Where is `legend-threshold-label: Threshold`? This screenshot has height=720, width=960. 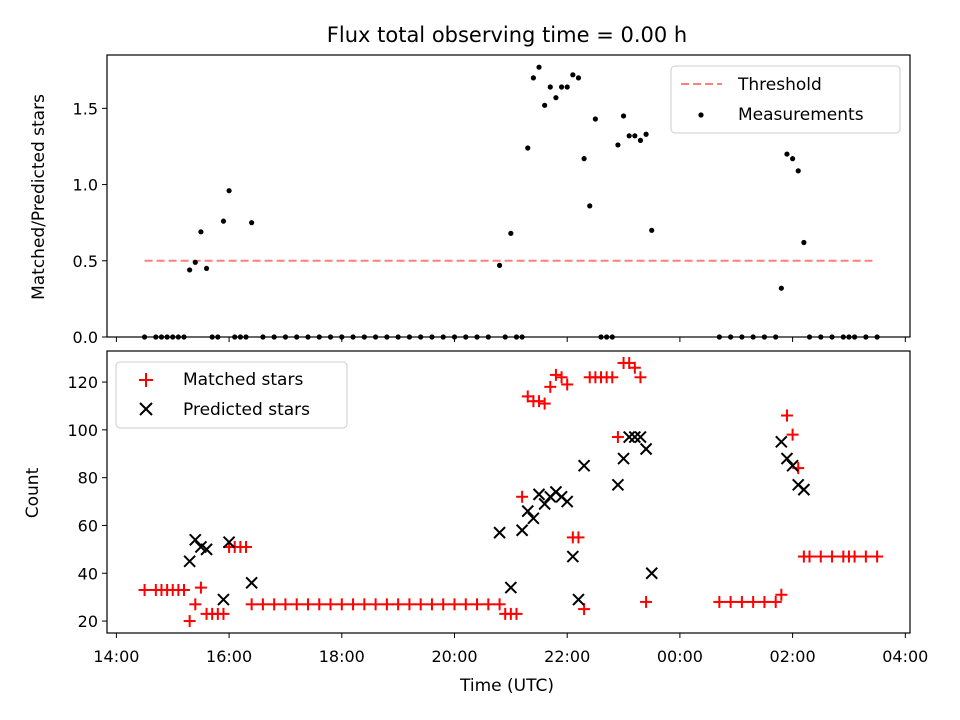 legend-threshold-label: Threshold is located at coordinates (779, 85).